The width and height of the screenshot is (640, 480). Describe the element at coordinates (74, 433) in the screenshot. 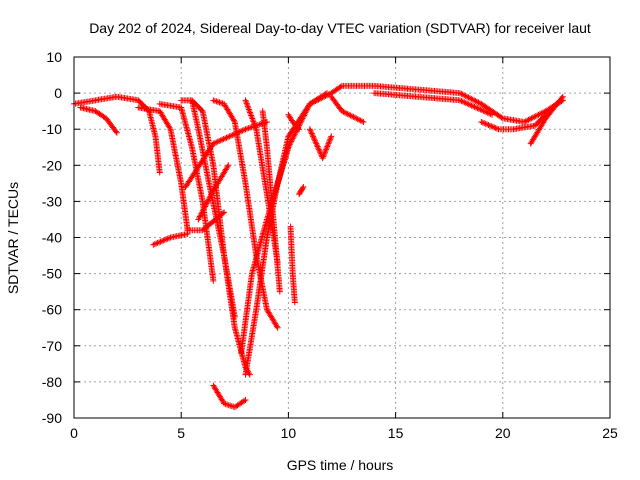

I see `x-tick-label: 0` at that location.